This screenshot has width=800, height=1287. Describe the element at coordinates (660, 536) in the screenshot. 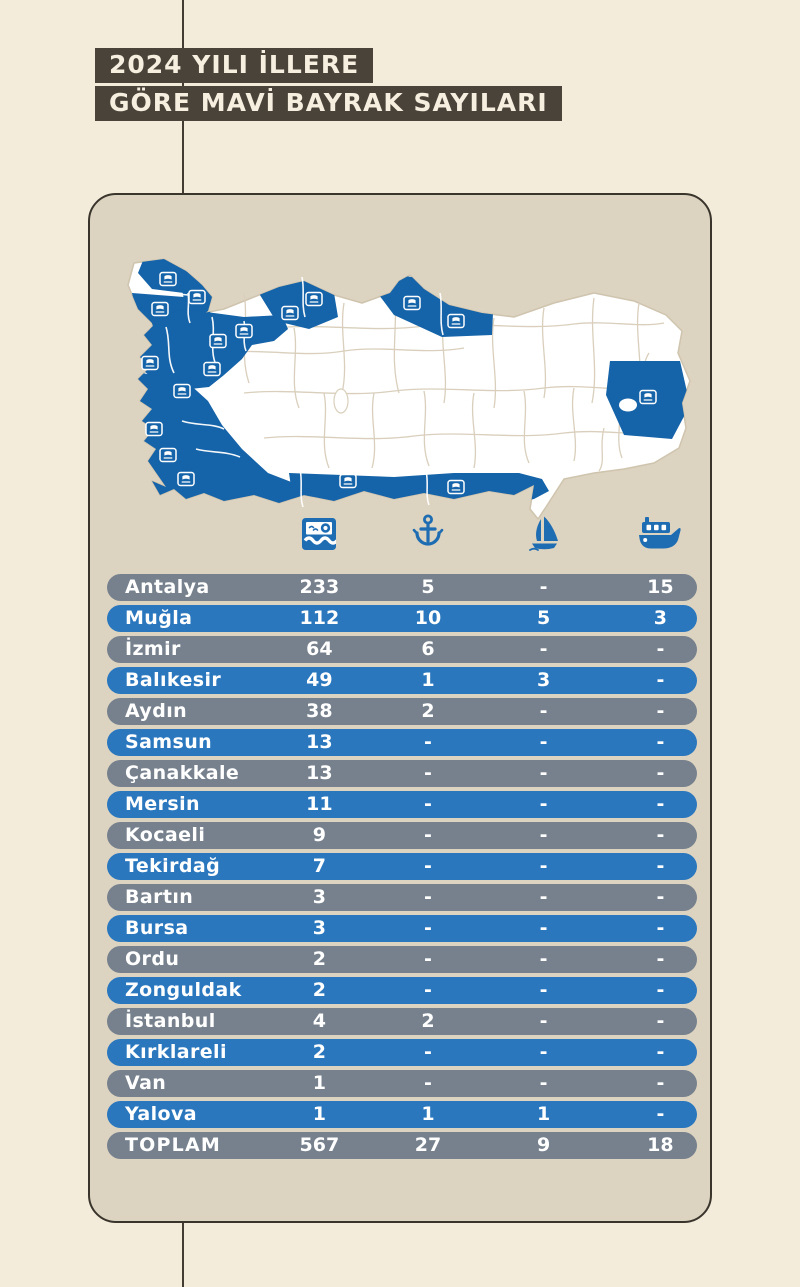

I see `boat-icon` at that location.